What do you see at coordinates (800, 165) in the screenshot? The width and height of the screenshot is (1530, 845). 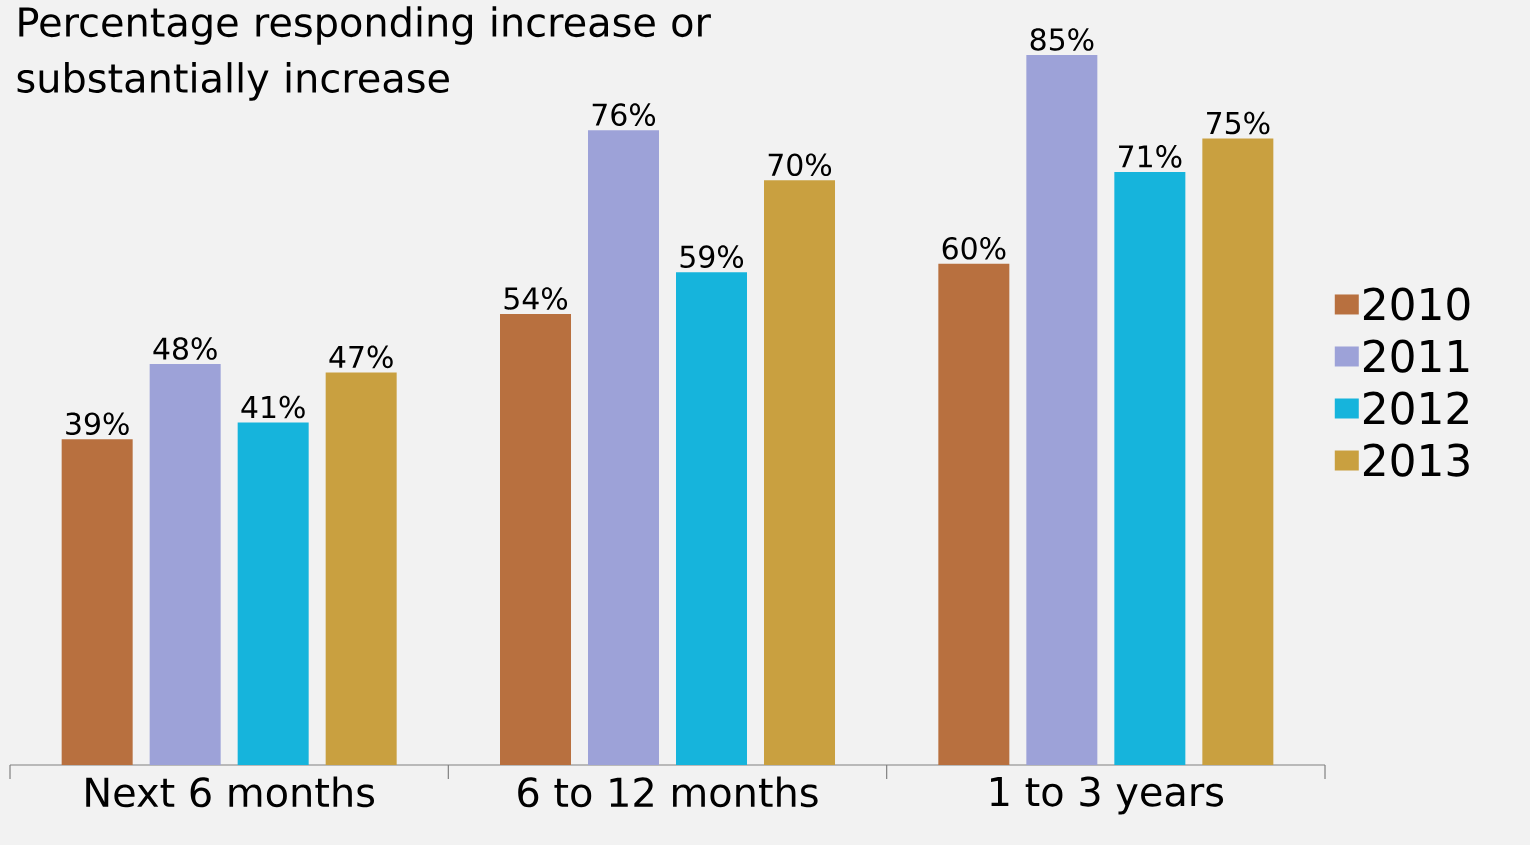 I see `data-label: 70%` at bounding box center [800, 165].